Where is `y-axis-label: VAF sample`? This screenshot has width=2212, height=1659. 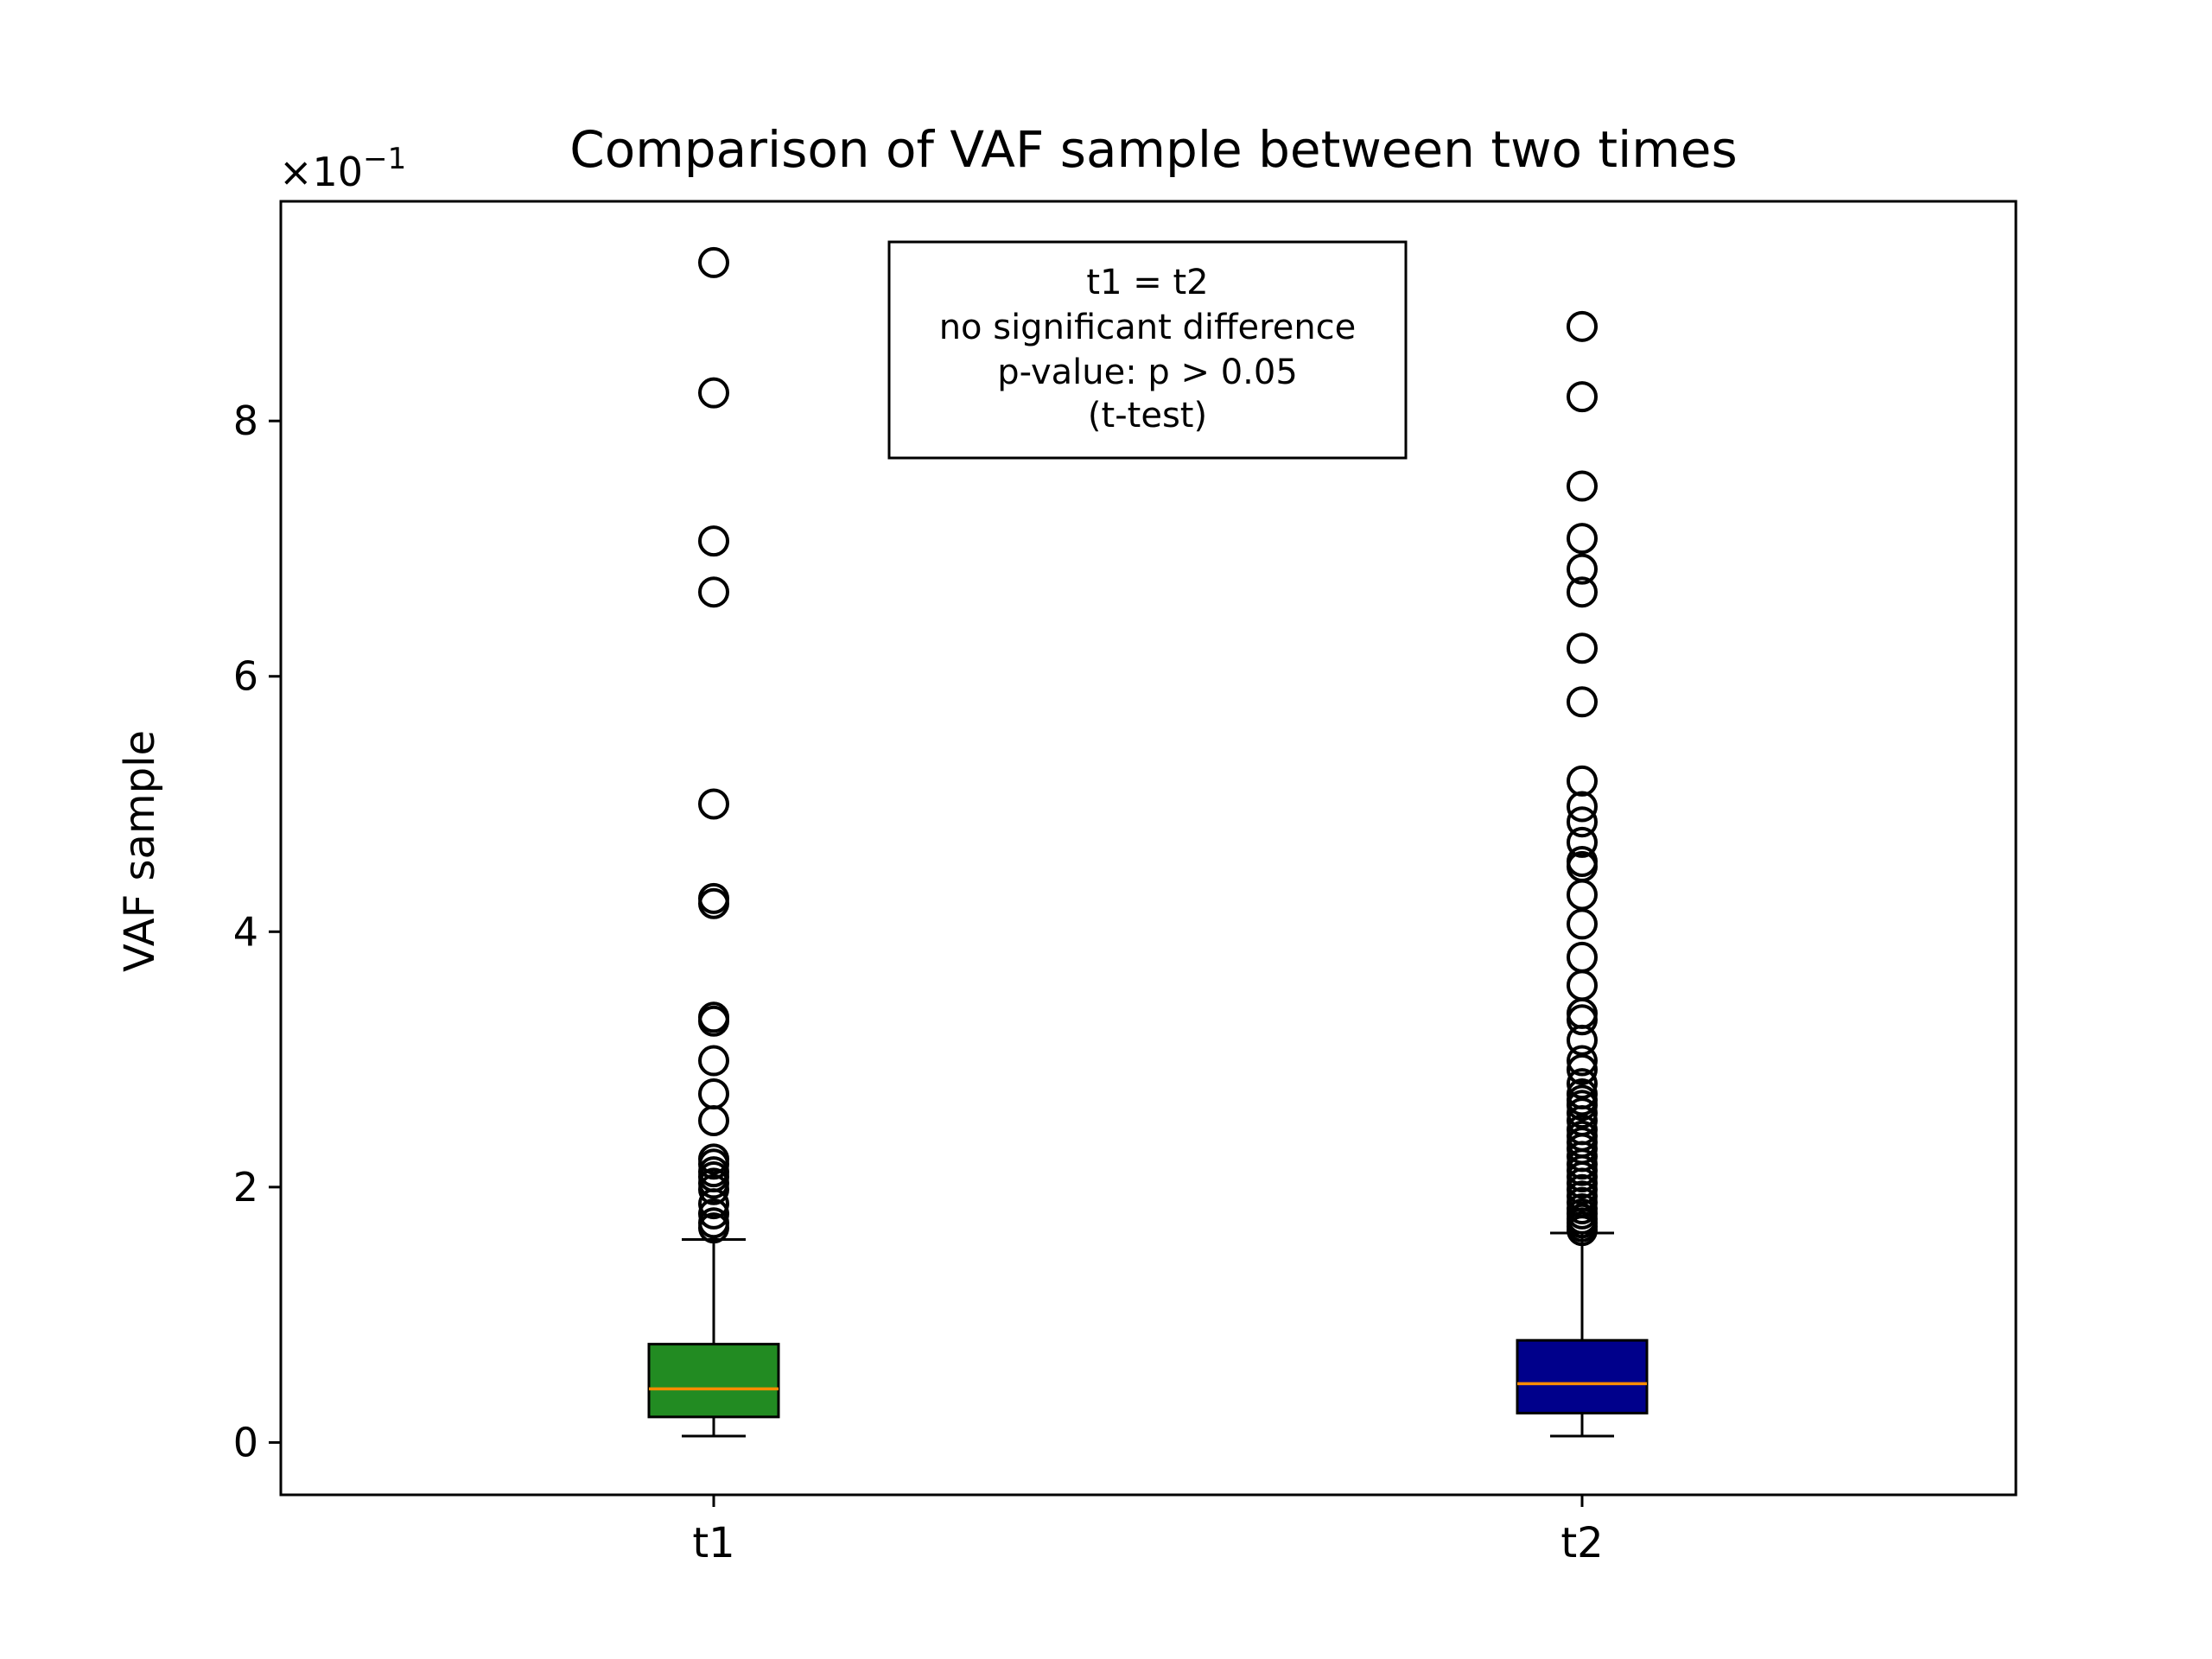 y-axis-label: VAF sample is located at coordinates (140, 851).